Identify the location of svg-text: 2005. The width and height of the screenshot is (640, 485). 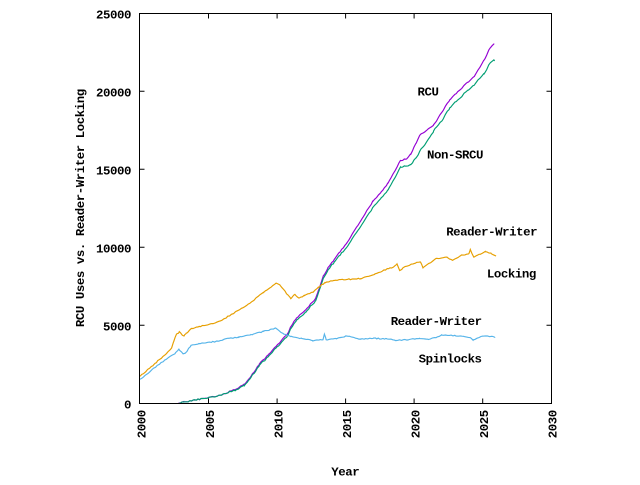
(211, 424).